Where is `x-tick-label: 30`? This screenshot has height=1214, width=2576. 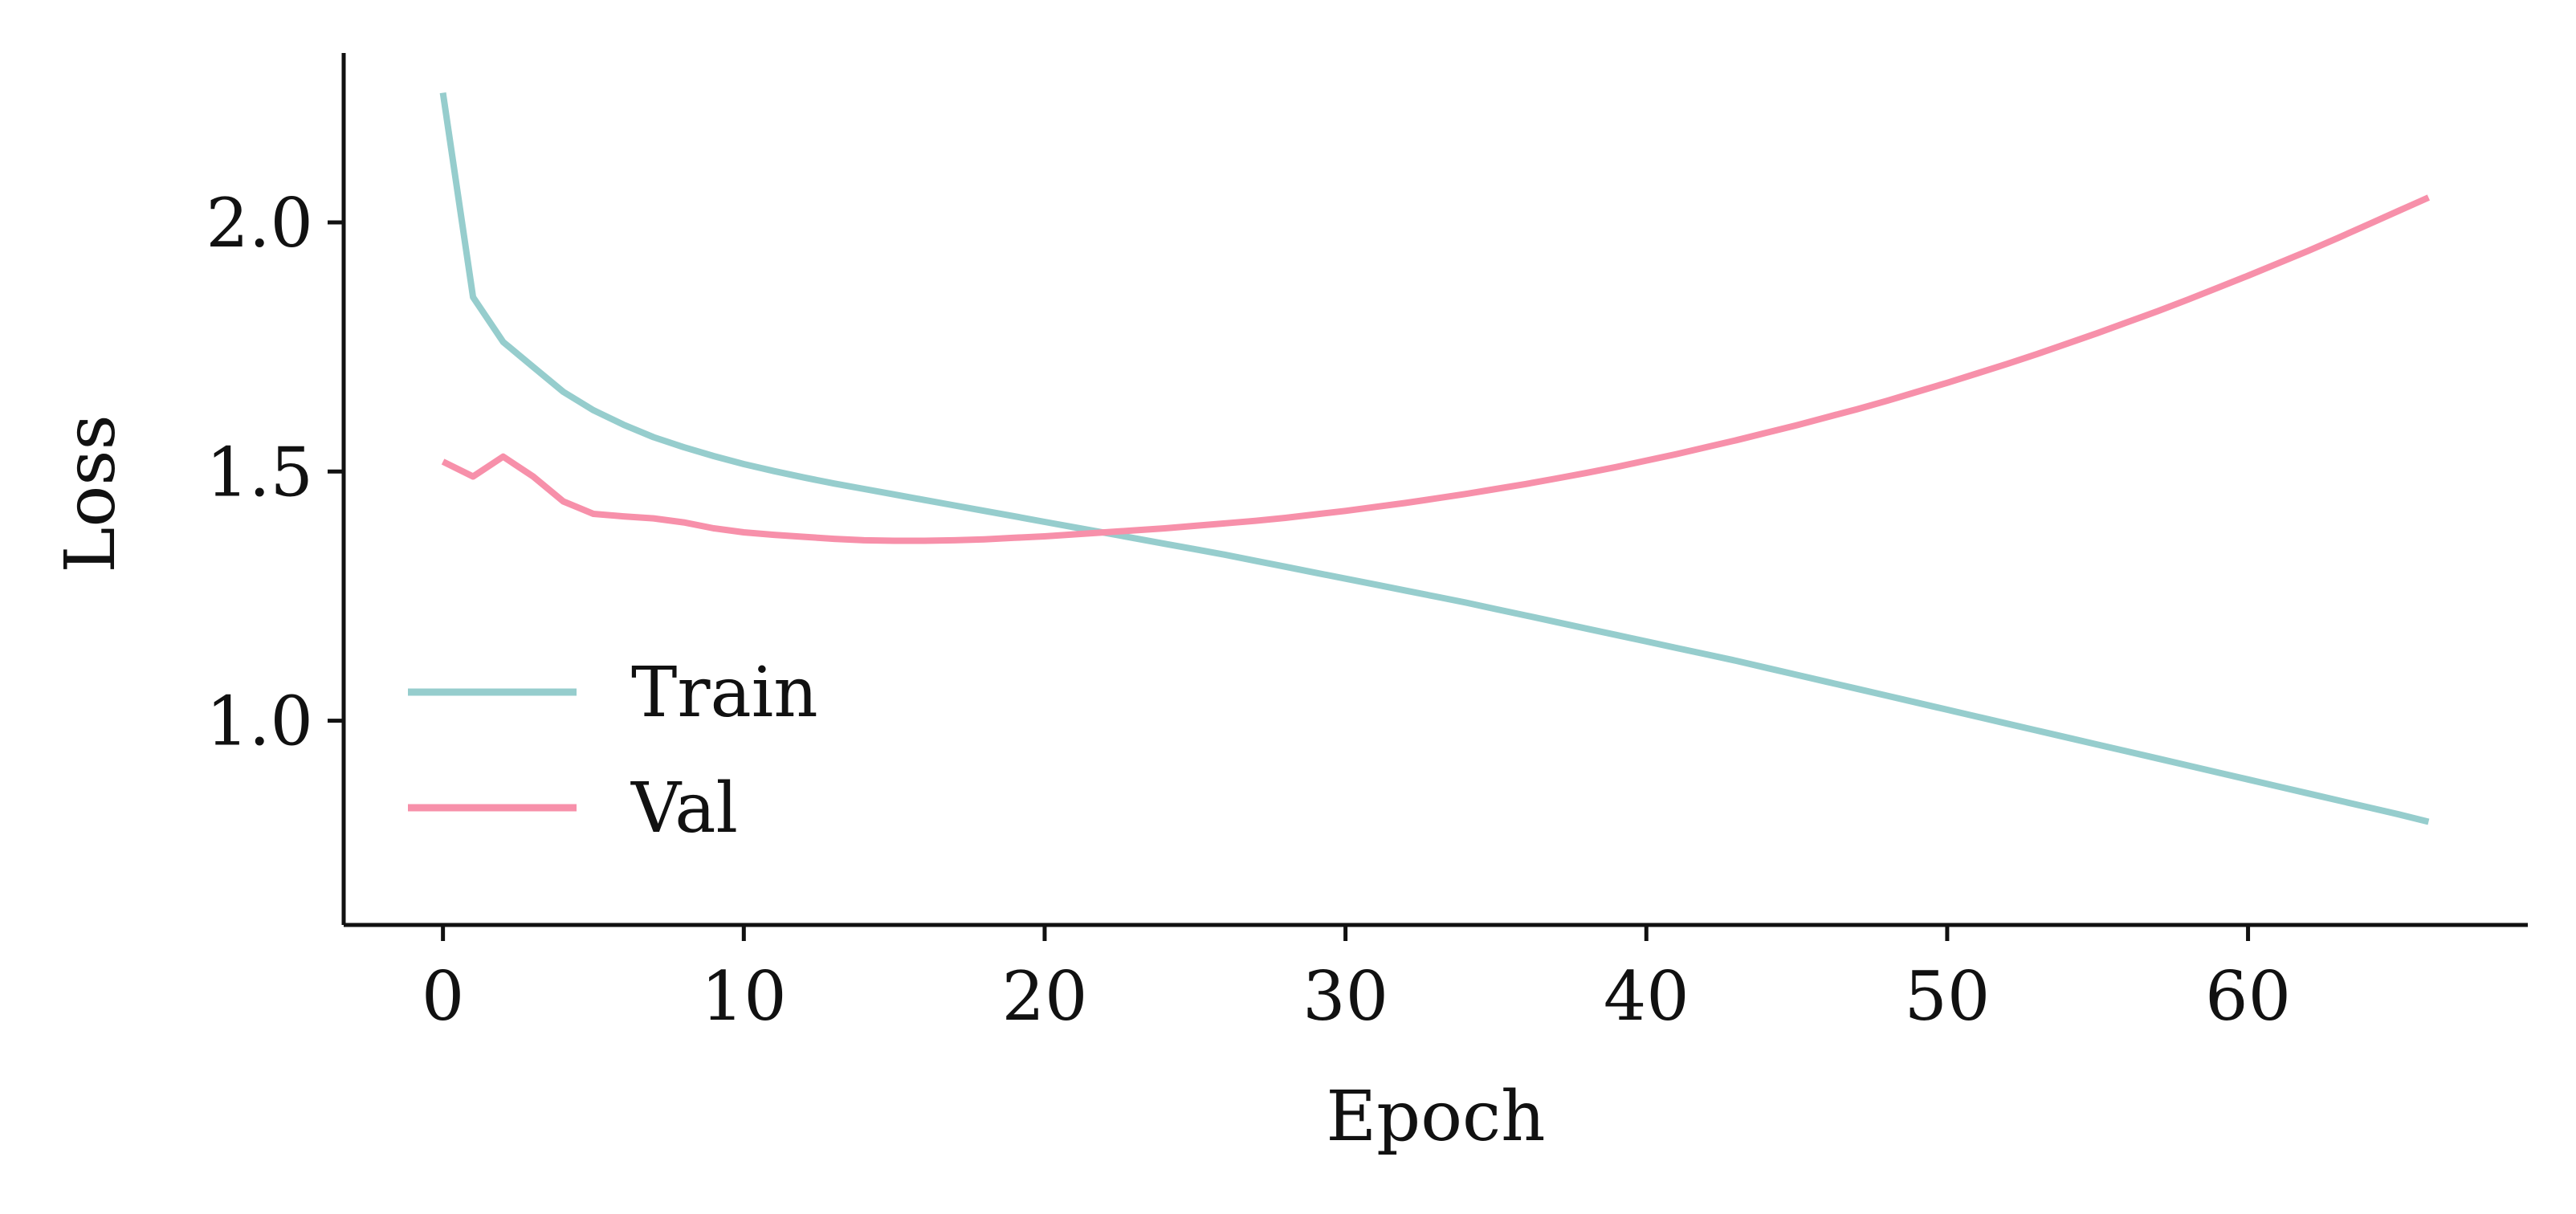 x-tick-label: 30 is located at coordinates (1345, 996).